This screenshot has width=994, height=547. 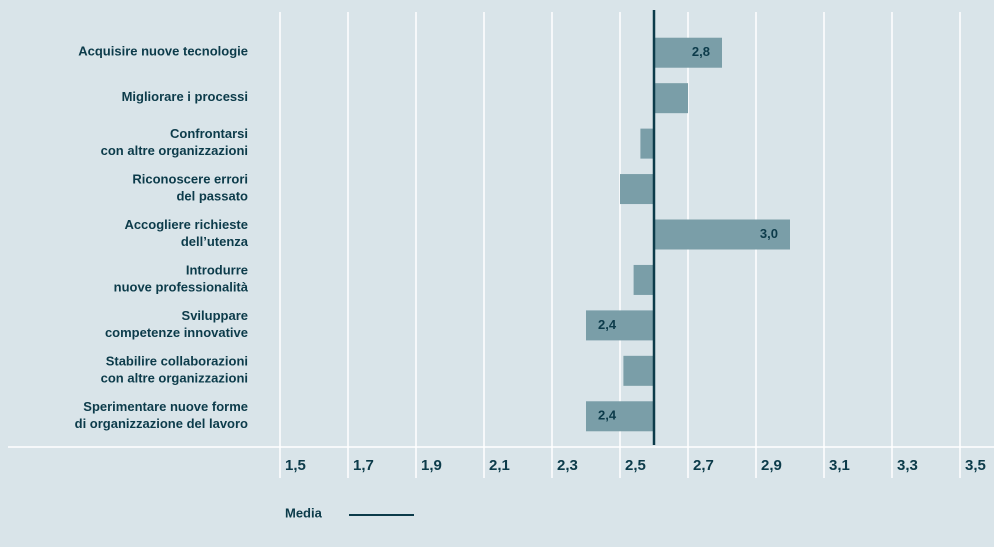 What do you see at coordinates (181, 287) in the screenshot?
I see `category-label-line: nuove professionalità` at bounding box center [181, 287].